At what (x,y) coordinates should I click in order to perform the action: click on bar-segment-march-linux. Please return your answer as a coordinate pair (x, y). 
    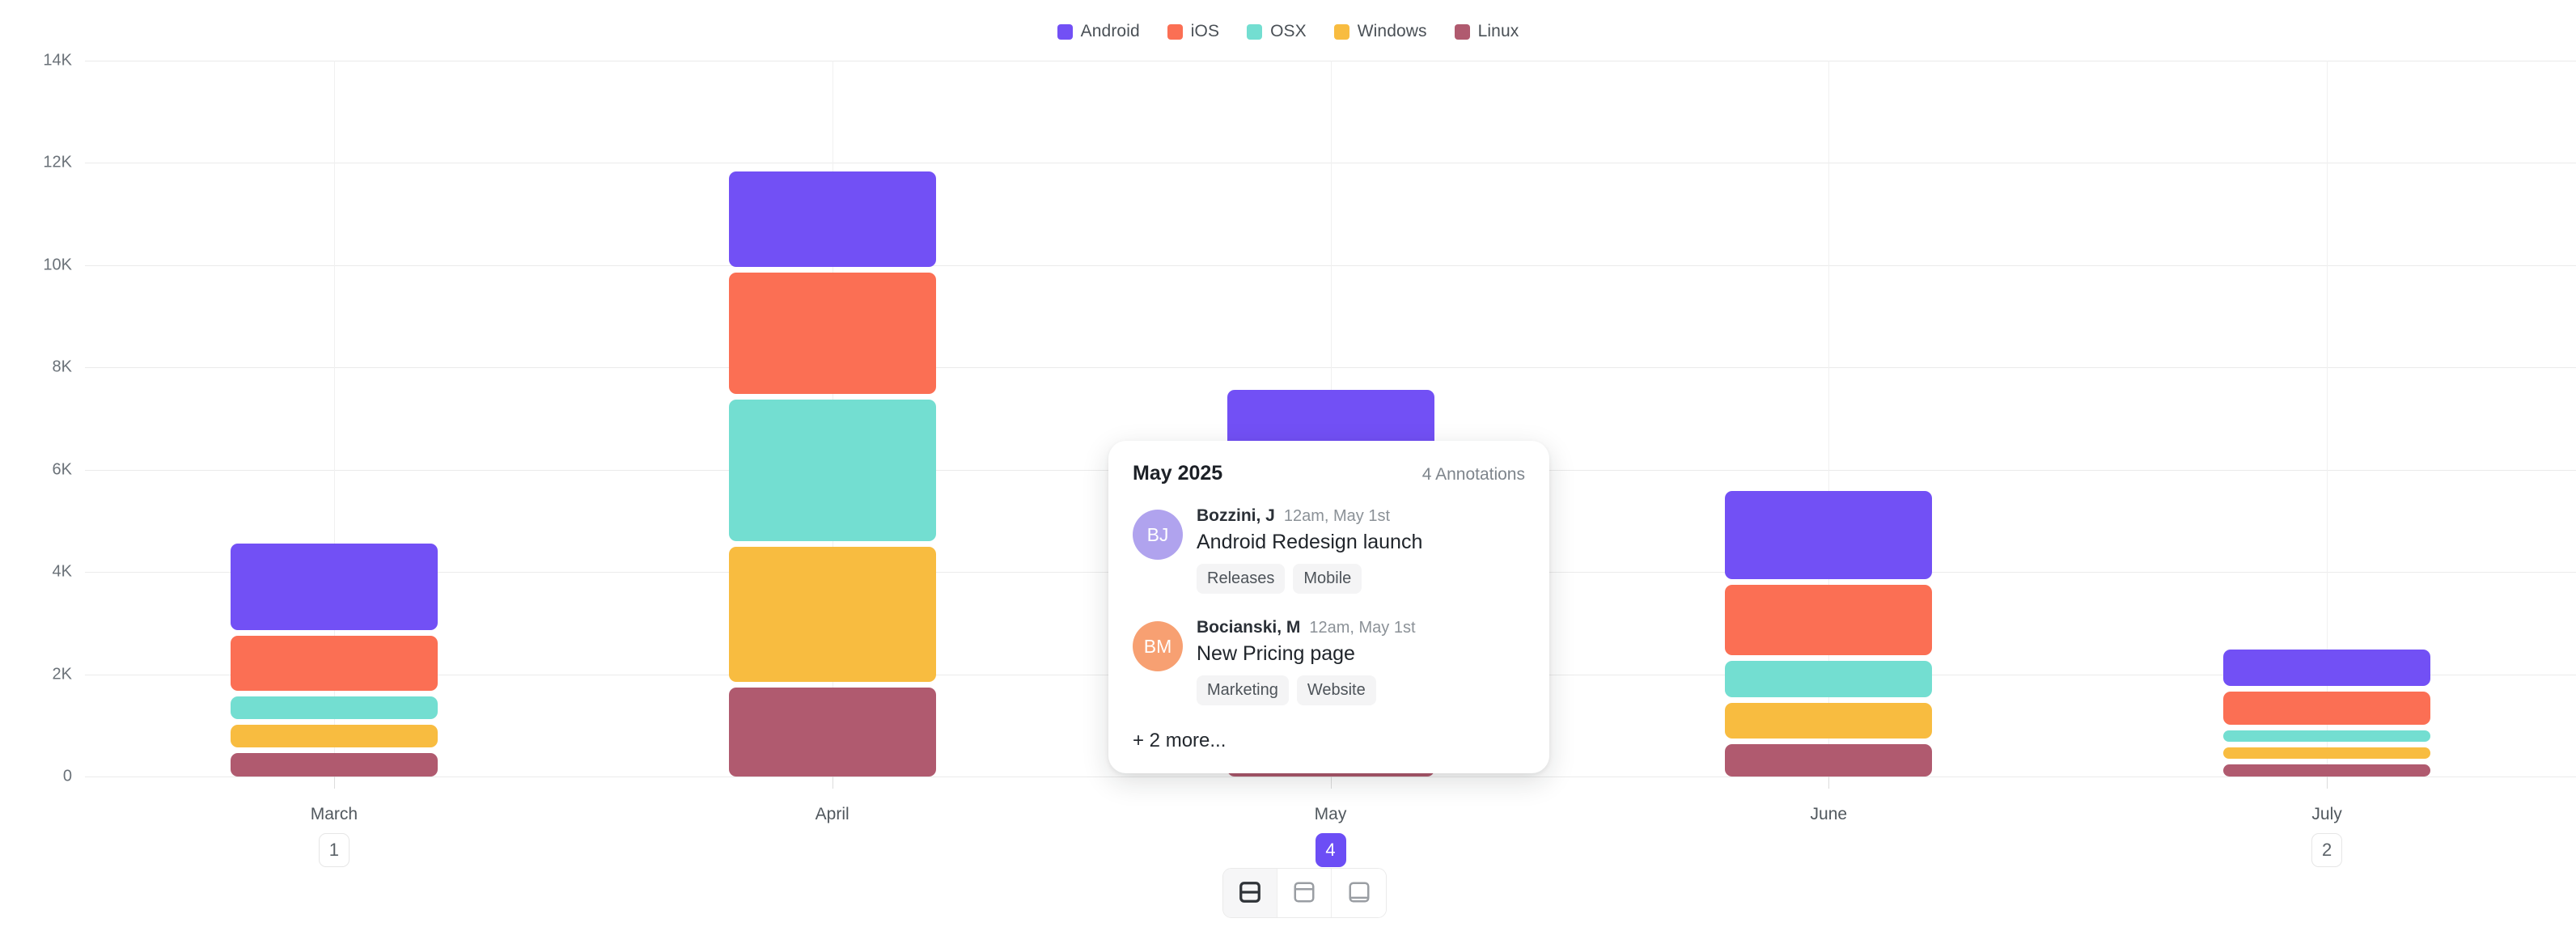
    Looking at the image, I should click on (334, 764).